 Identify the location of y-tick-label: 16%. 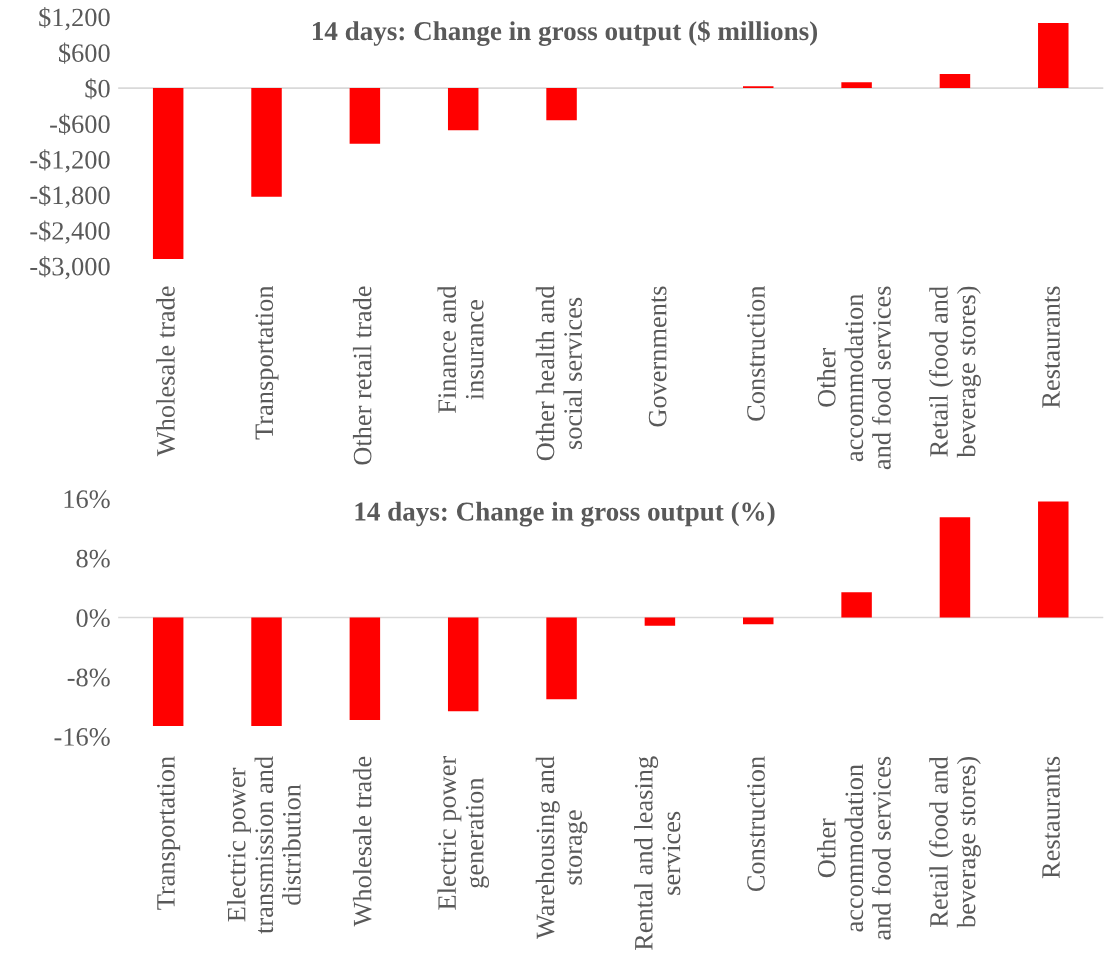
(87, 499).